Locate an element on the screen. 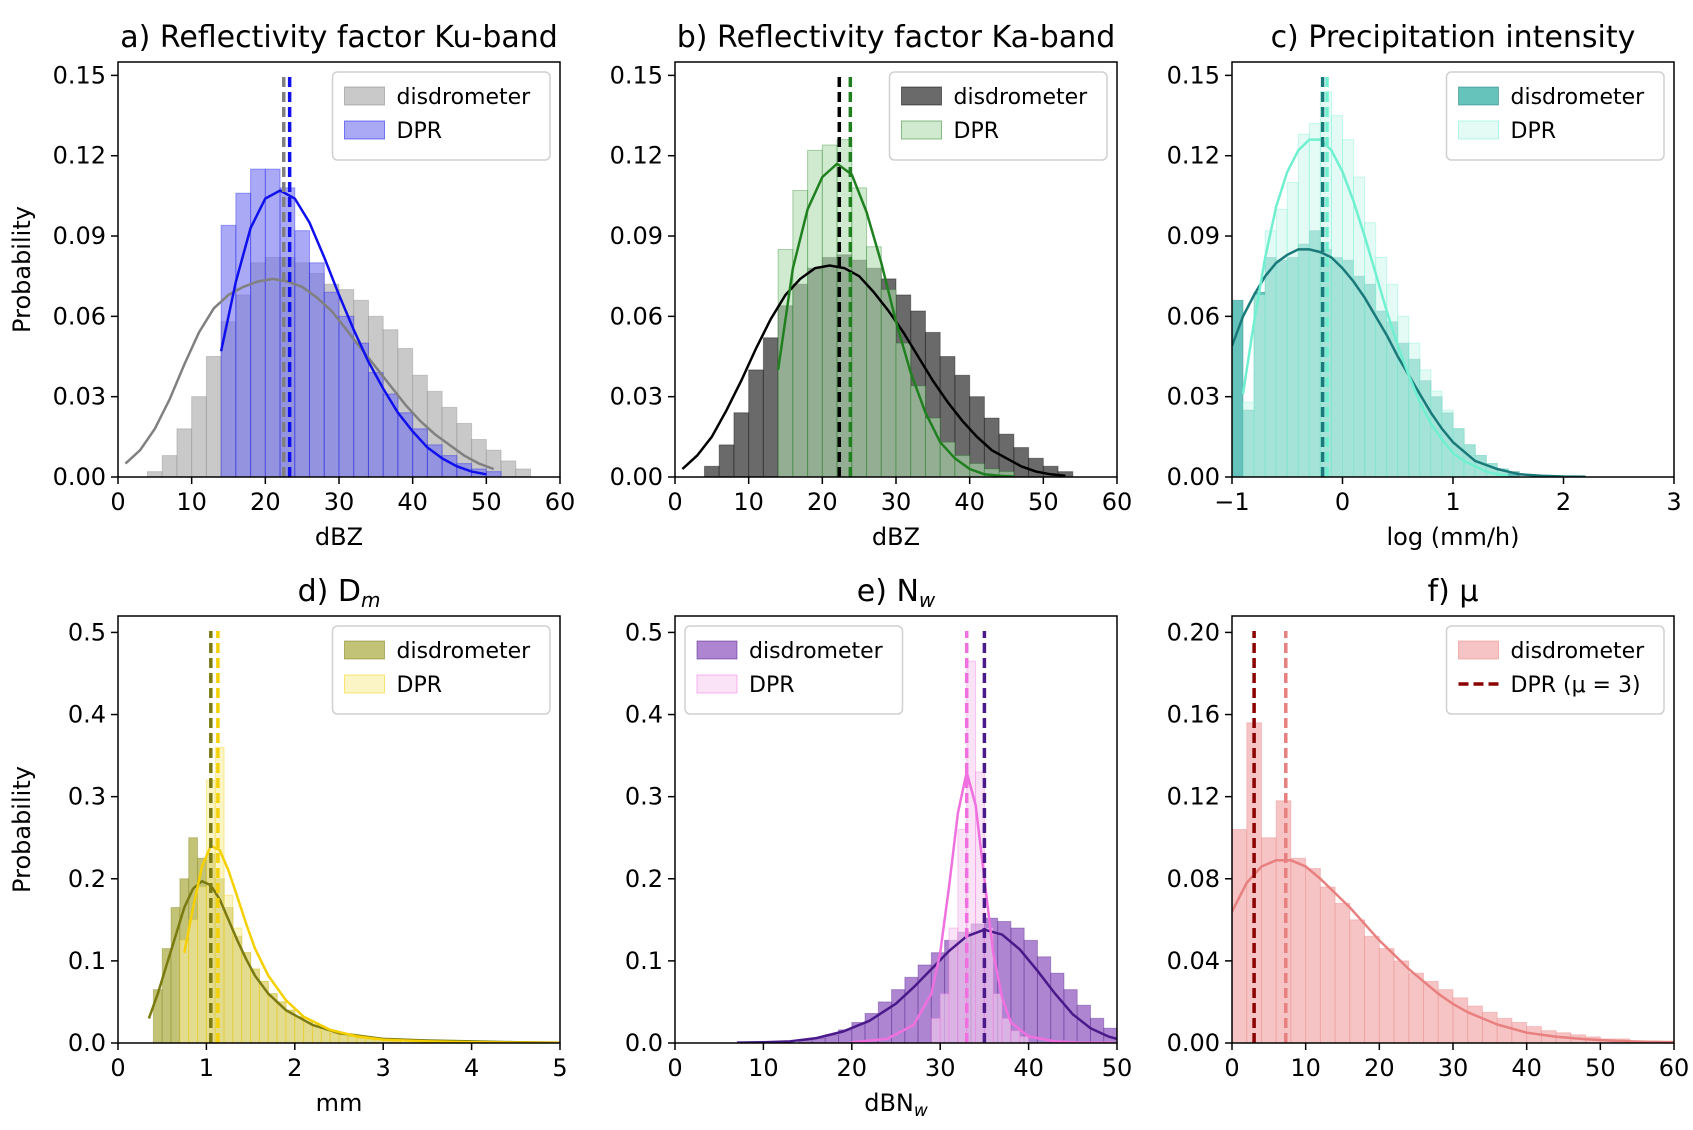  y-tick-label: 0.04 is located at coordinates (1193, 961).